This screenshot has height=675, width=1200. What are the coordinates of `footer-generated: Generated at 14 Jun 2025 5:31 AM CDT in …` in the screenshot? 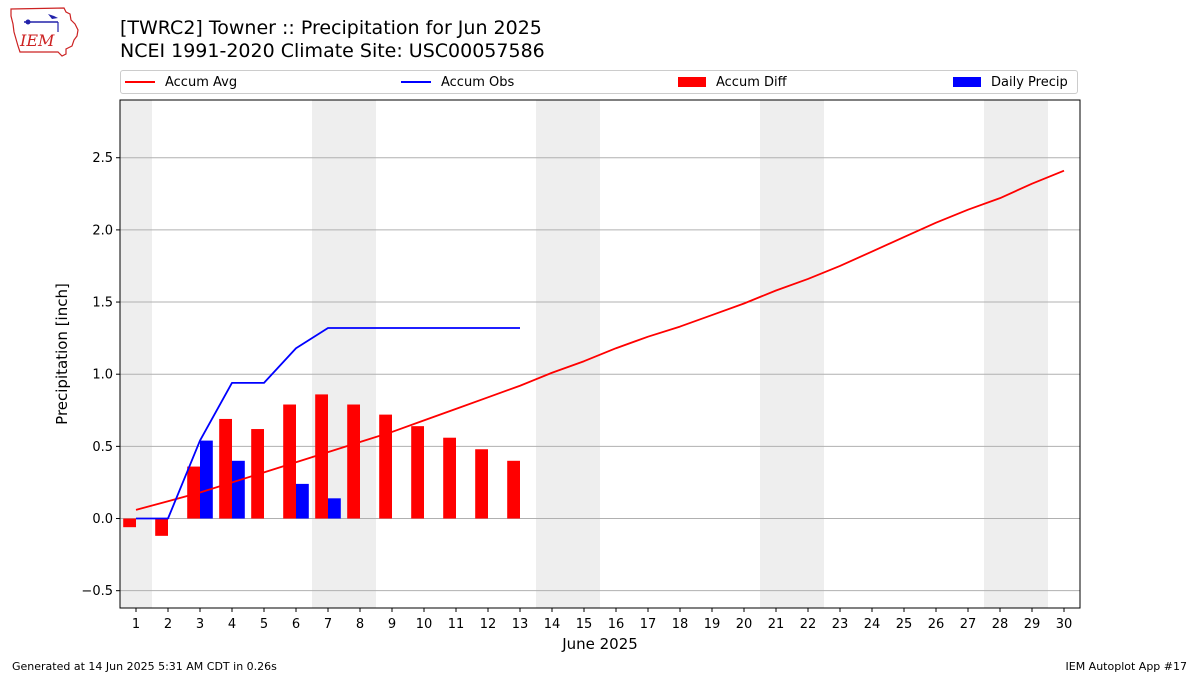 It's located at (144, 666).